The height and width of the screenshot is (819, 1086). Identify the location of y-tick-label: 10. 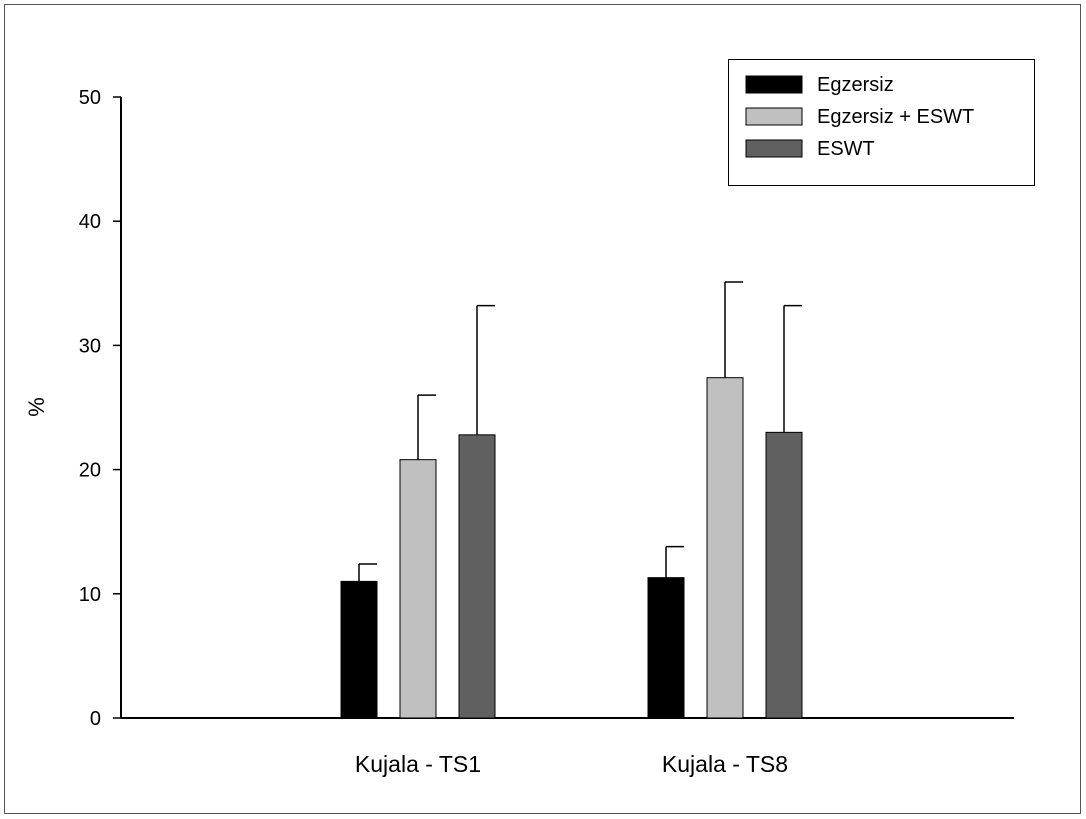
(90, 595).